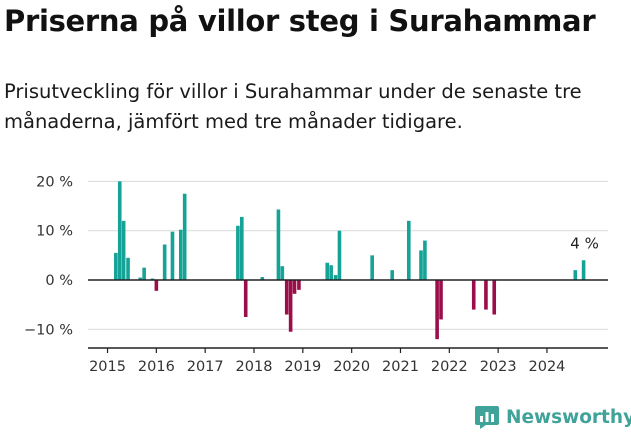 This screenshot has width=631, height=439. I want to click on x-tick-label: 2015, so click(107, 367).